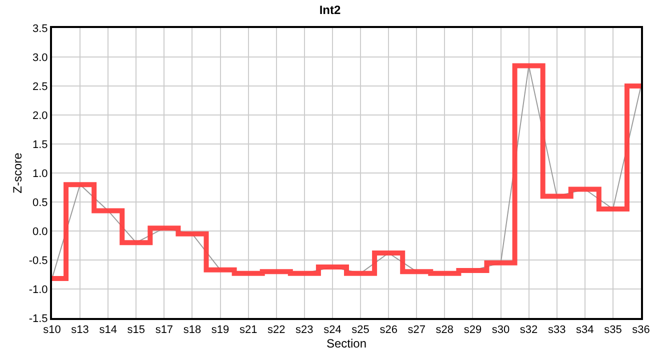 This screenshot has width=660, height=360. Describe the element at coordinates (305, 330) in the screenshot. I see `x-tick-label: s23` at that location.